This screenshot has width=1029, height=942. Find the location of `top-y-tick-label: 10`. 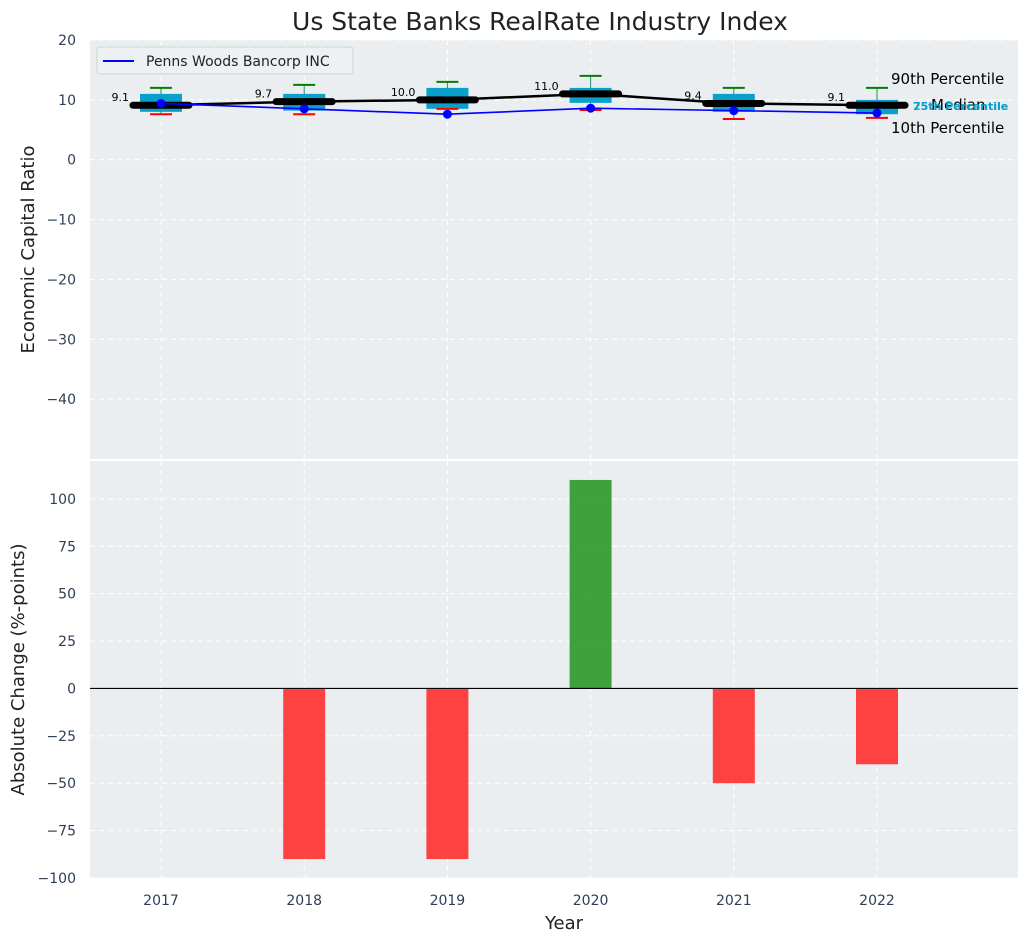

top-y-tick-label: 10 is located at coordinates (67, 101).